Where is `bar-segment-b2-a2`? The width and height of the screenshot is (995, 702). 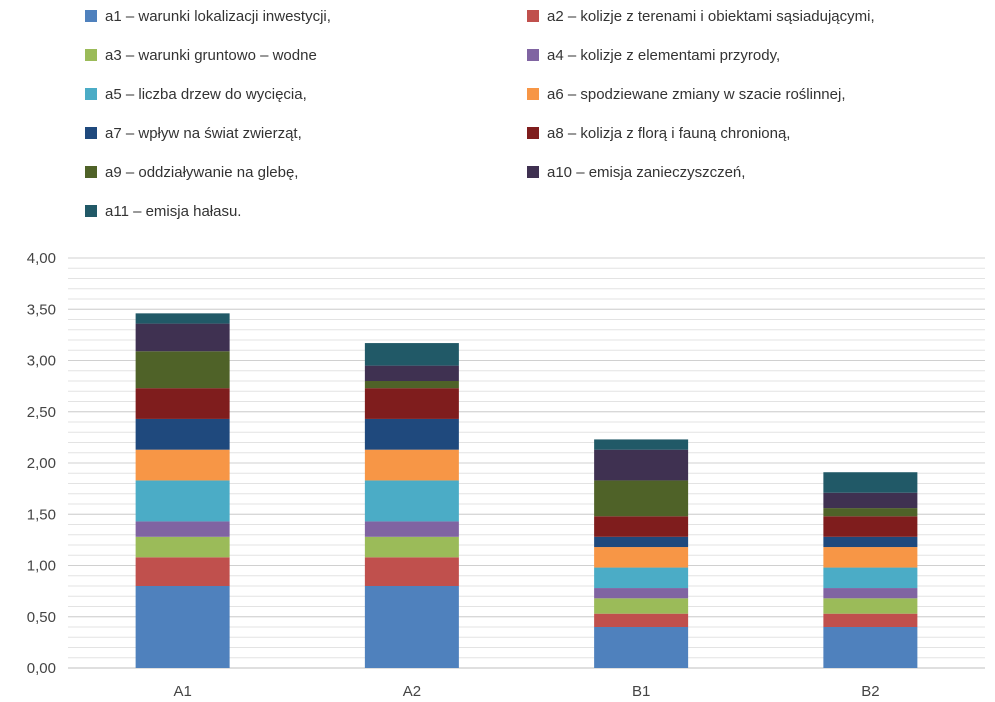
bar-segment-b2-a2 is located at coordinates (870, 620).